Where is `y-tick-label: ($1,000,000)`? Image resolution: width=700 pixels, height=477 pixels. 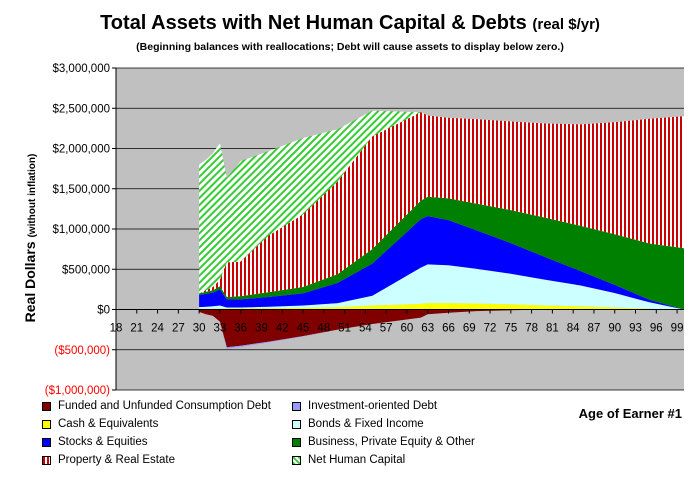
y-tick-label: ($1,000,000) is located at coordinates (77, 391).